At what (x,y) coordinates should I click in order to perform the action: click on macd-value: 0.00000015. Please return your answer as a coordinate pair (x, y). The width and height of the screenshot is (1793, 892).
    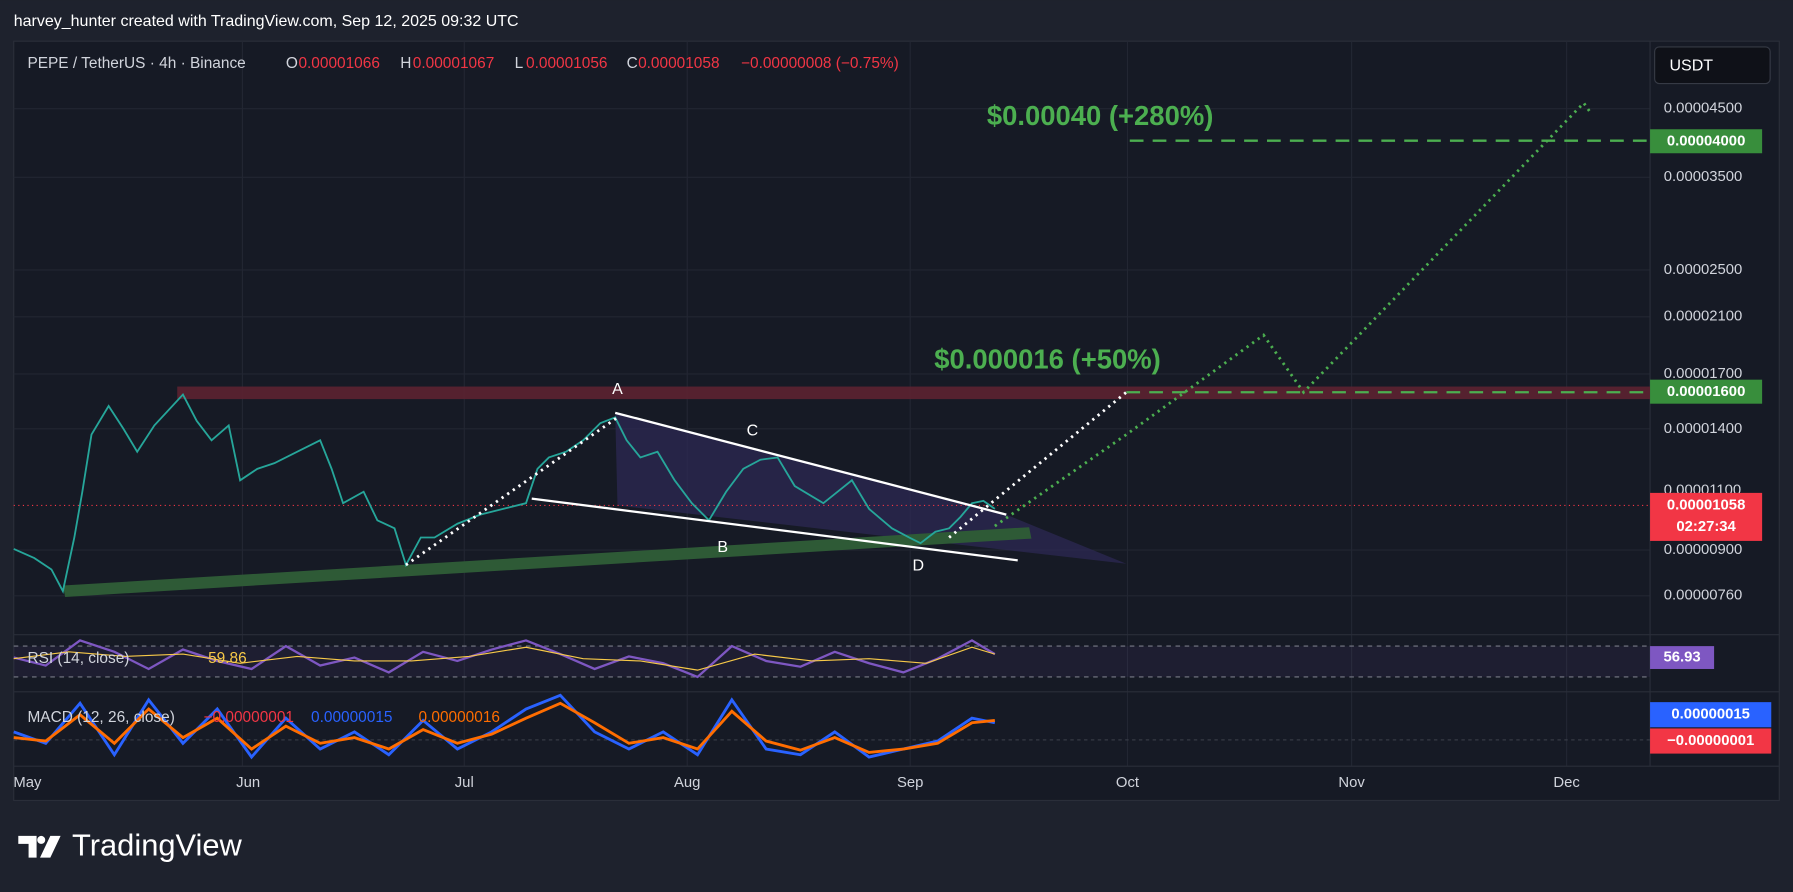
    Looking at the image, I should click on (351, 717).